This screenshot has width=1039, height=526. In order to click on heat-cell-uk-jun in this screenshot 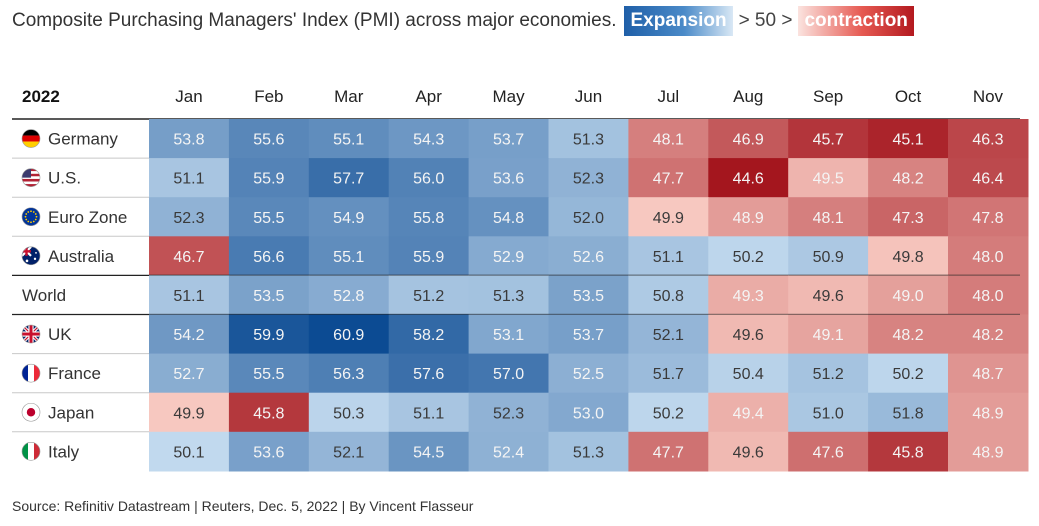, I will do `click(588, 334)`.